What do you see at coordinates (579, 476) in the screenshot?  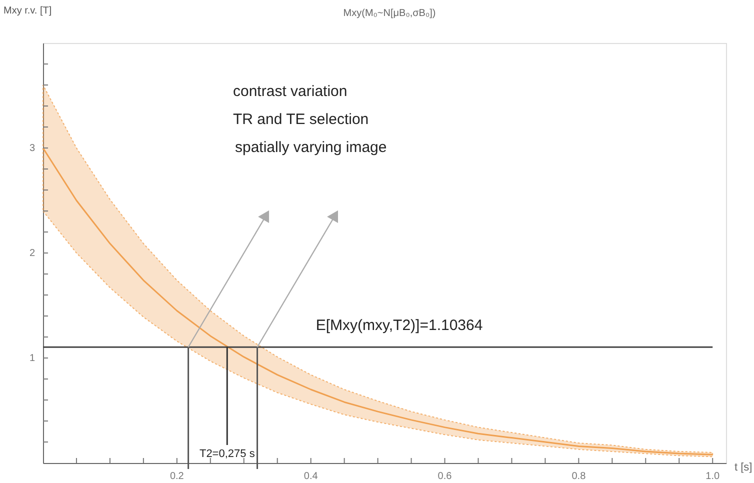 I see `x-tick-label: 0.8` at bounding box center [579, 476].